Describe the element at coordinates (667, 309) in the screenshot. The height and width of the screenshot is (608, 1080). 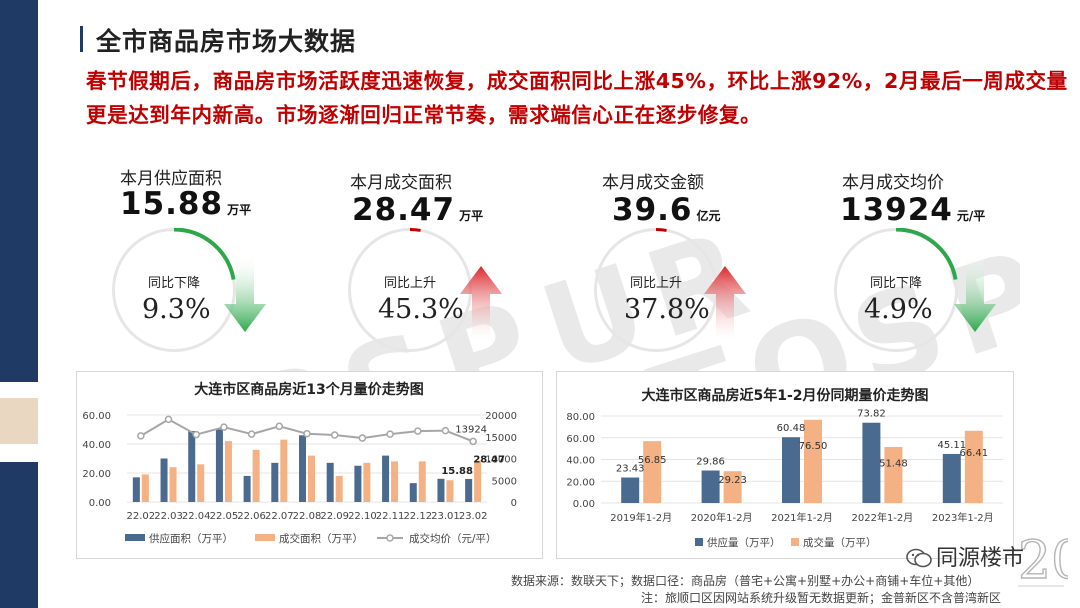
I see `kpi-change-value: 37.8%` at that location.